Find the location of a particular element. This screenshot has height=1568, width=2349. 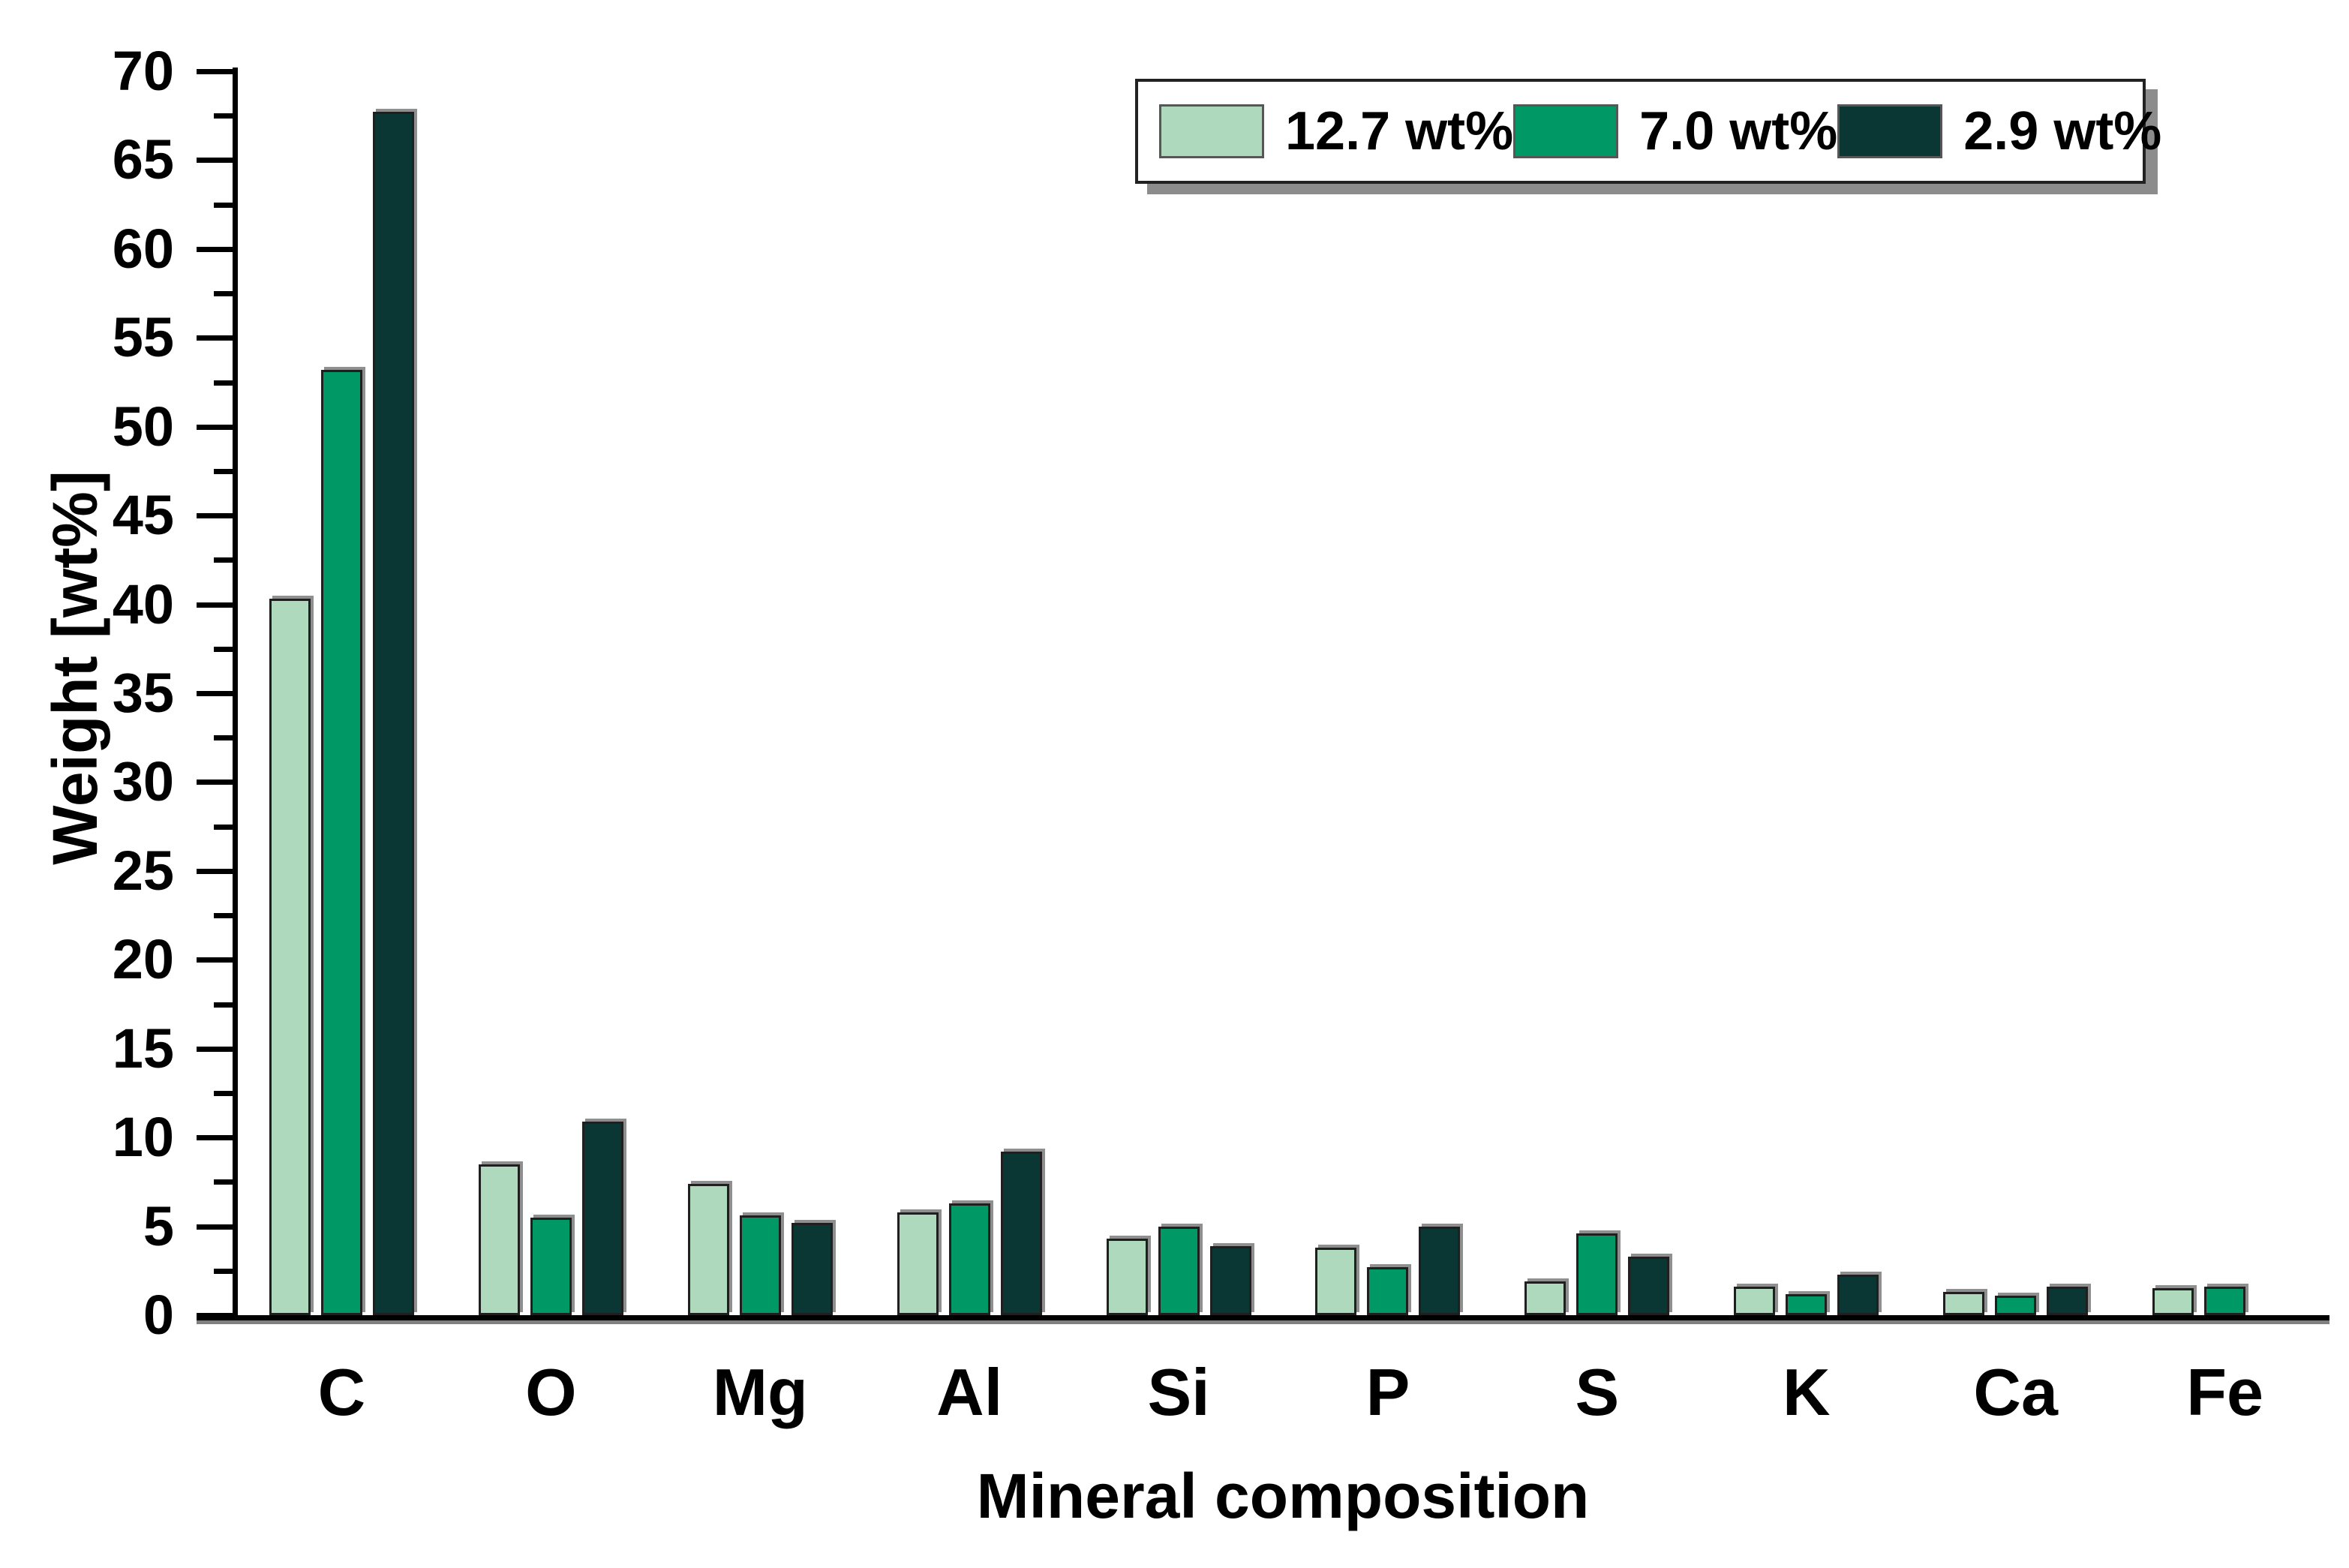

y-tick-label: 45 is located at coordinates (143, 515).